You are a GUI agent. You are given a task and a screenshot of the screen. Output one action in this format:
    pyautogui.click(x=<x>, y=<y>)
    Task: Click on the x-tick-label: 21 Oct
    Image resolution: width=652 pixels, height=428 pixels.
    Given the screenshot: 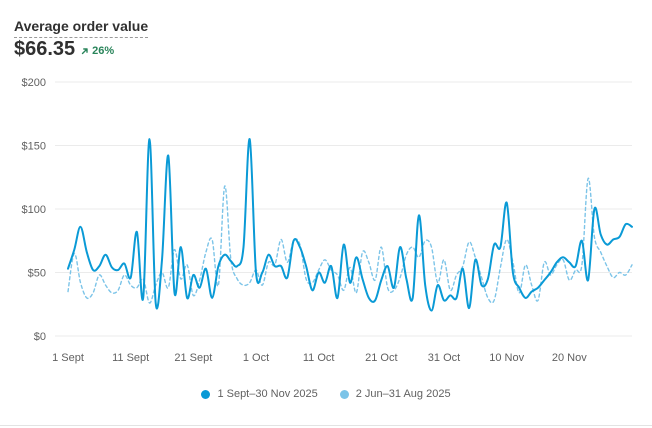 What is the action you would take?
    pyautogui.click(x=381, y=358)
    